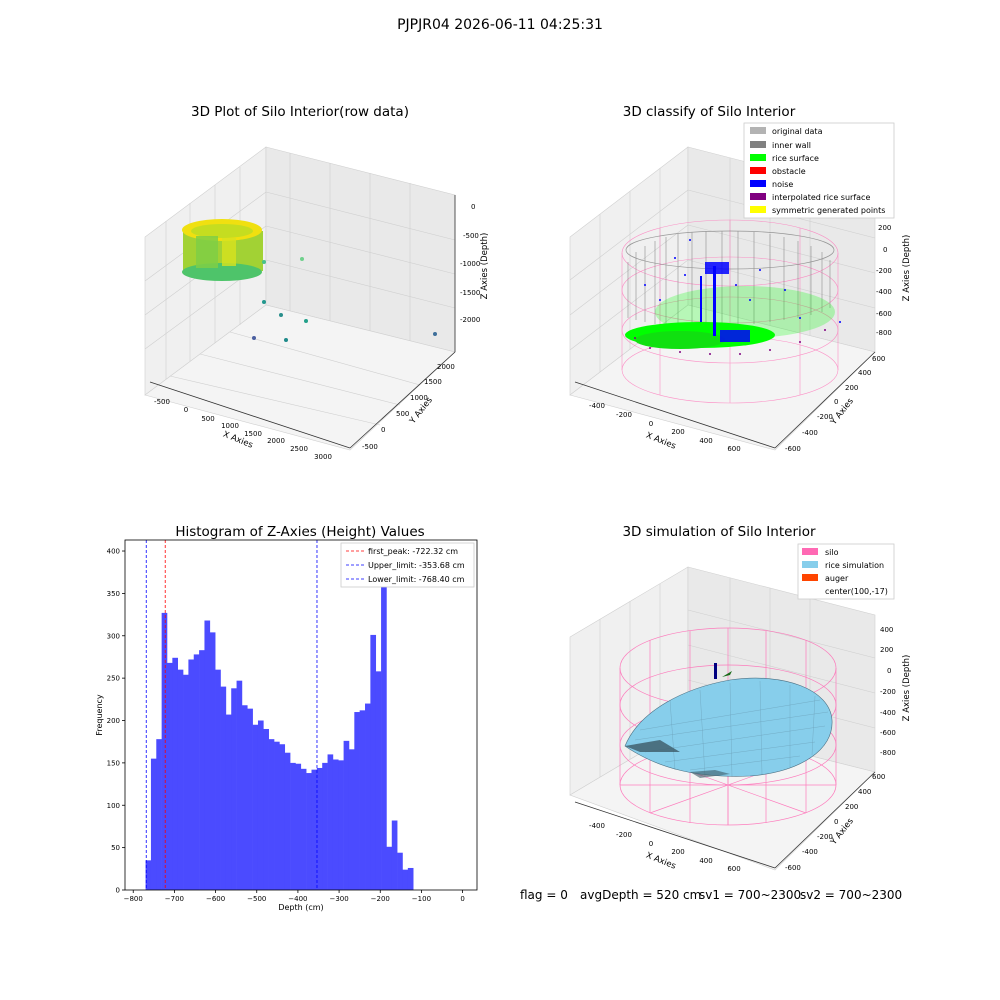  Describe the element at coordinates (842, 832) in the screenshot. I see `simulation-y-label: Y Axies` at that location.